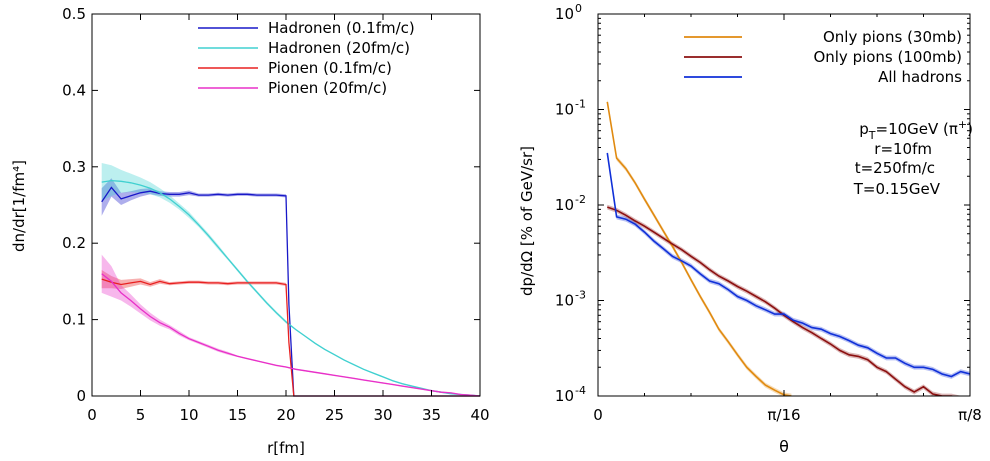 The height and width of the screenshot is (461, 990). I want to click on annotation-temperature: T=0.15GeV, so click(897, 189).